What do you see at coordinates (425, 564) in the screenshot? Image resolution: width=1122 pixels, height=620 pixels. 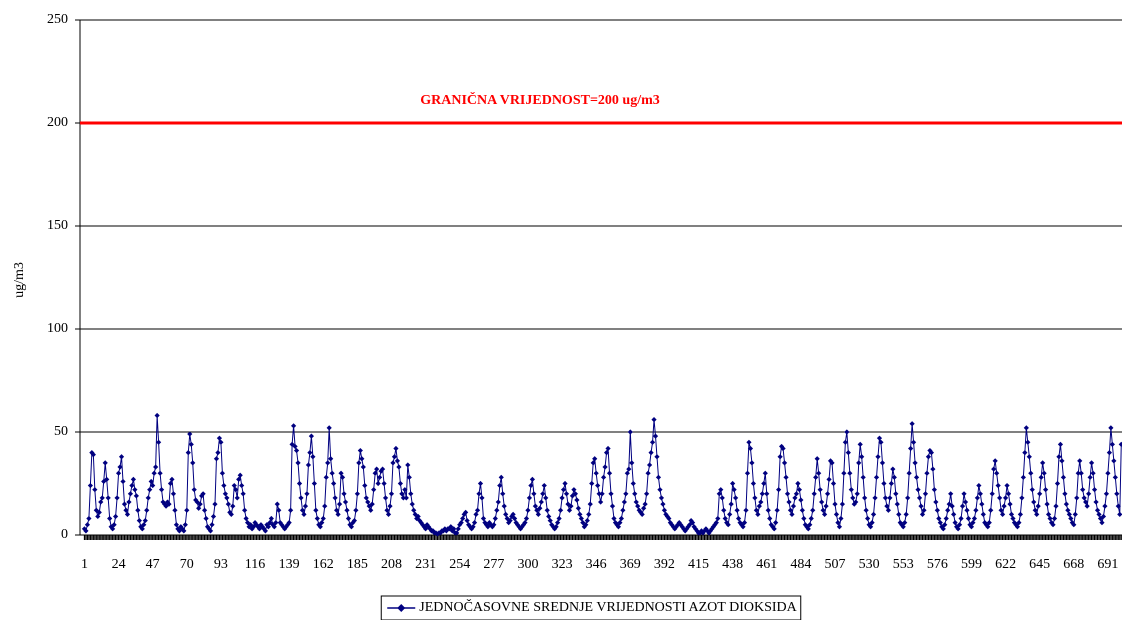 I see `x-tick-label: 231` at bounding box center [425, 564].